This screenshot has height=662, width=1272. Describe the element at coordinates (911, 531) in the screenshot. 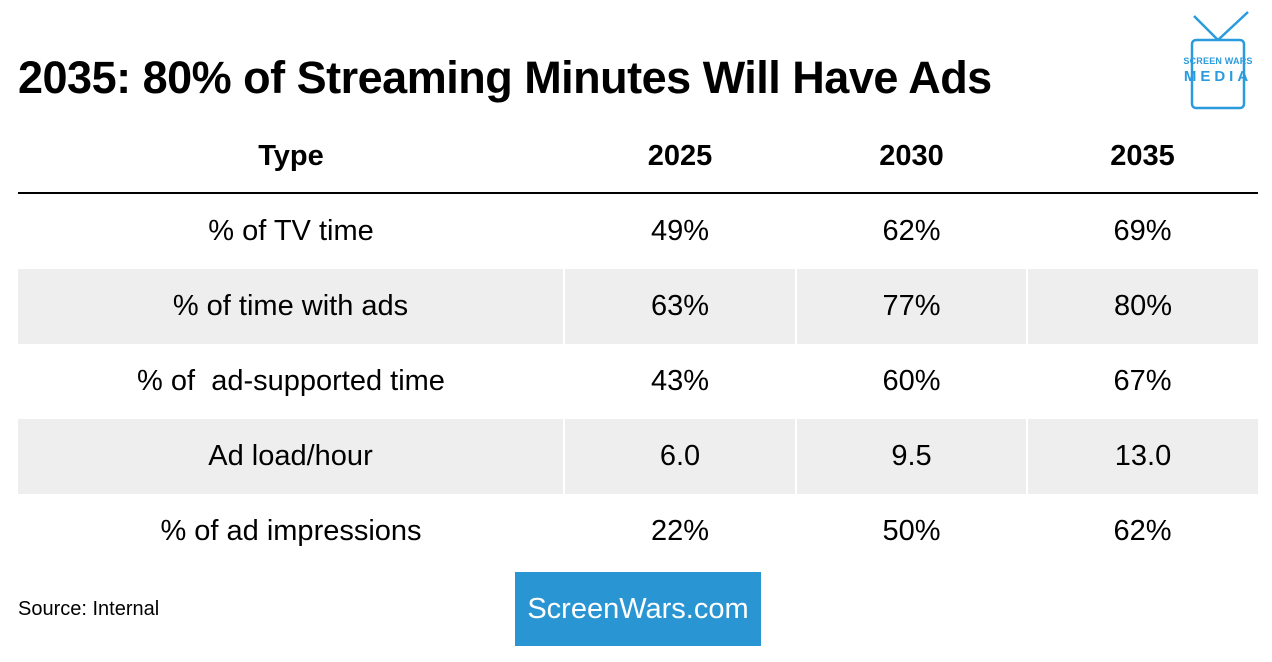

I see `table-cell: 50%` at that location.